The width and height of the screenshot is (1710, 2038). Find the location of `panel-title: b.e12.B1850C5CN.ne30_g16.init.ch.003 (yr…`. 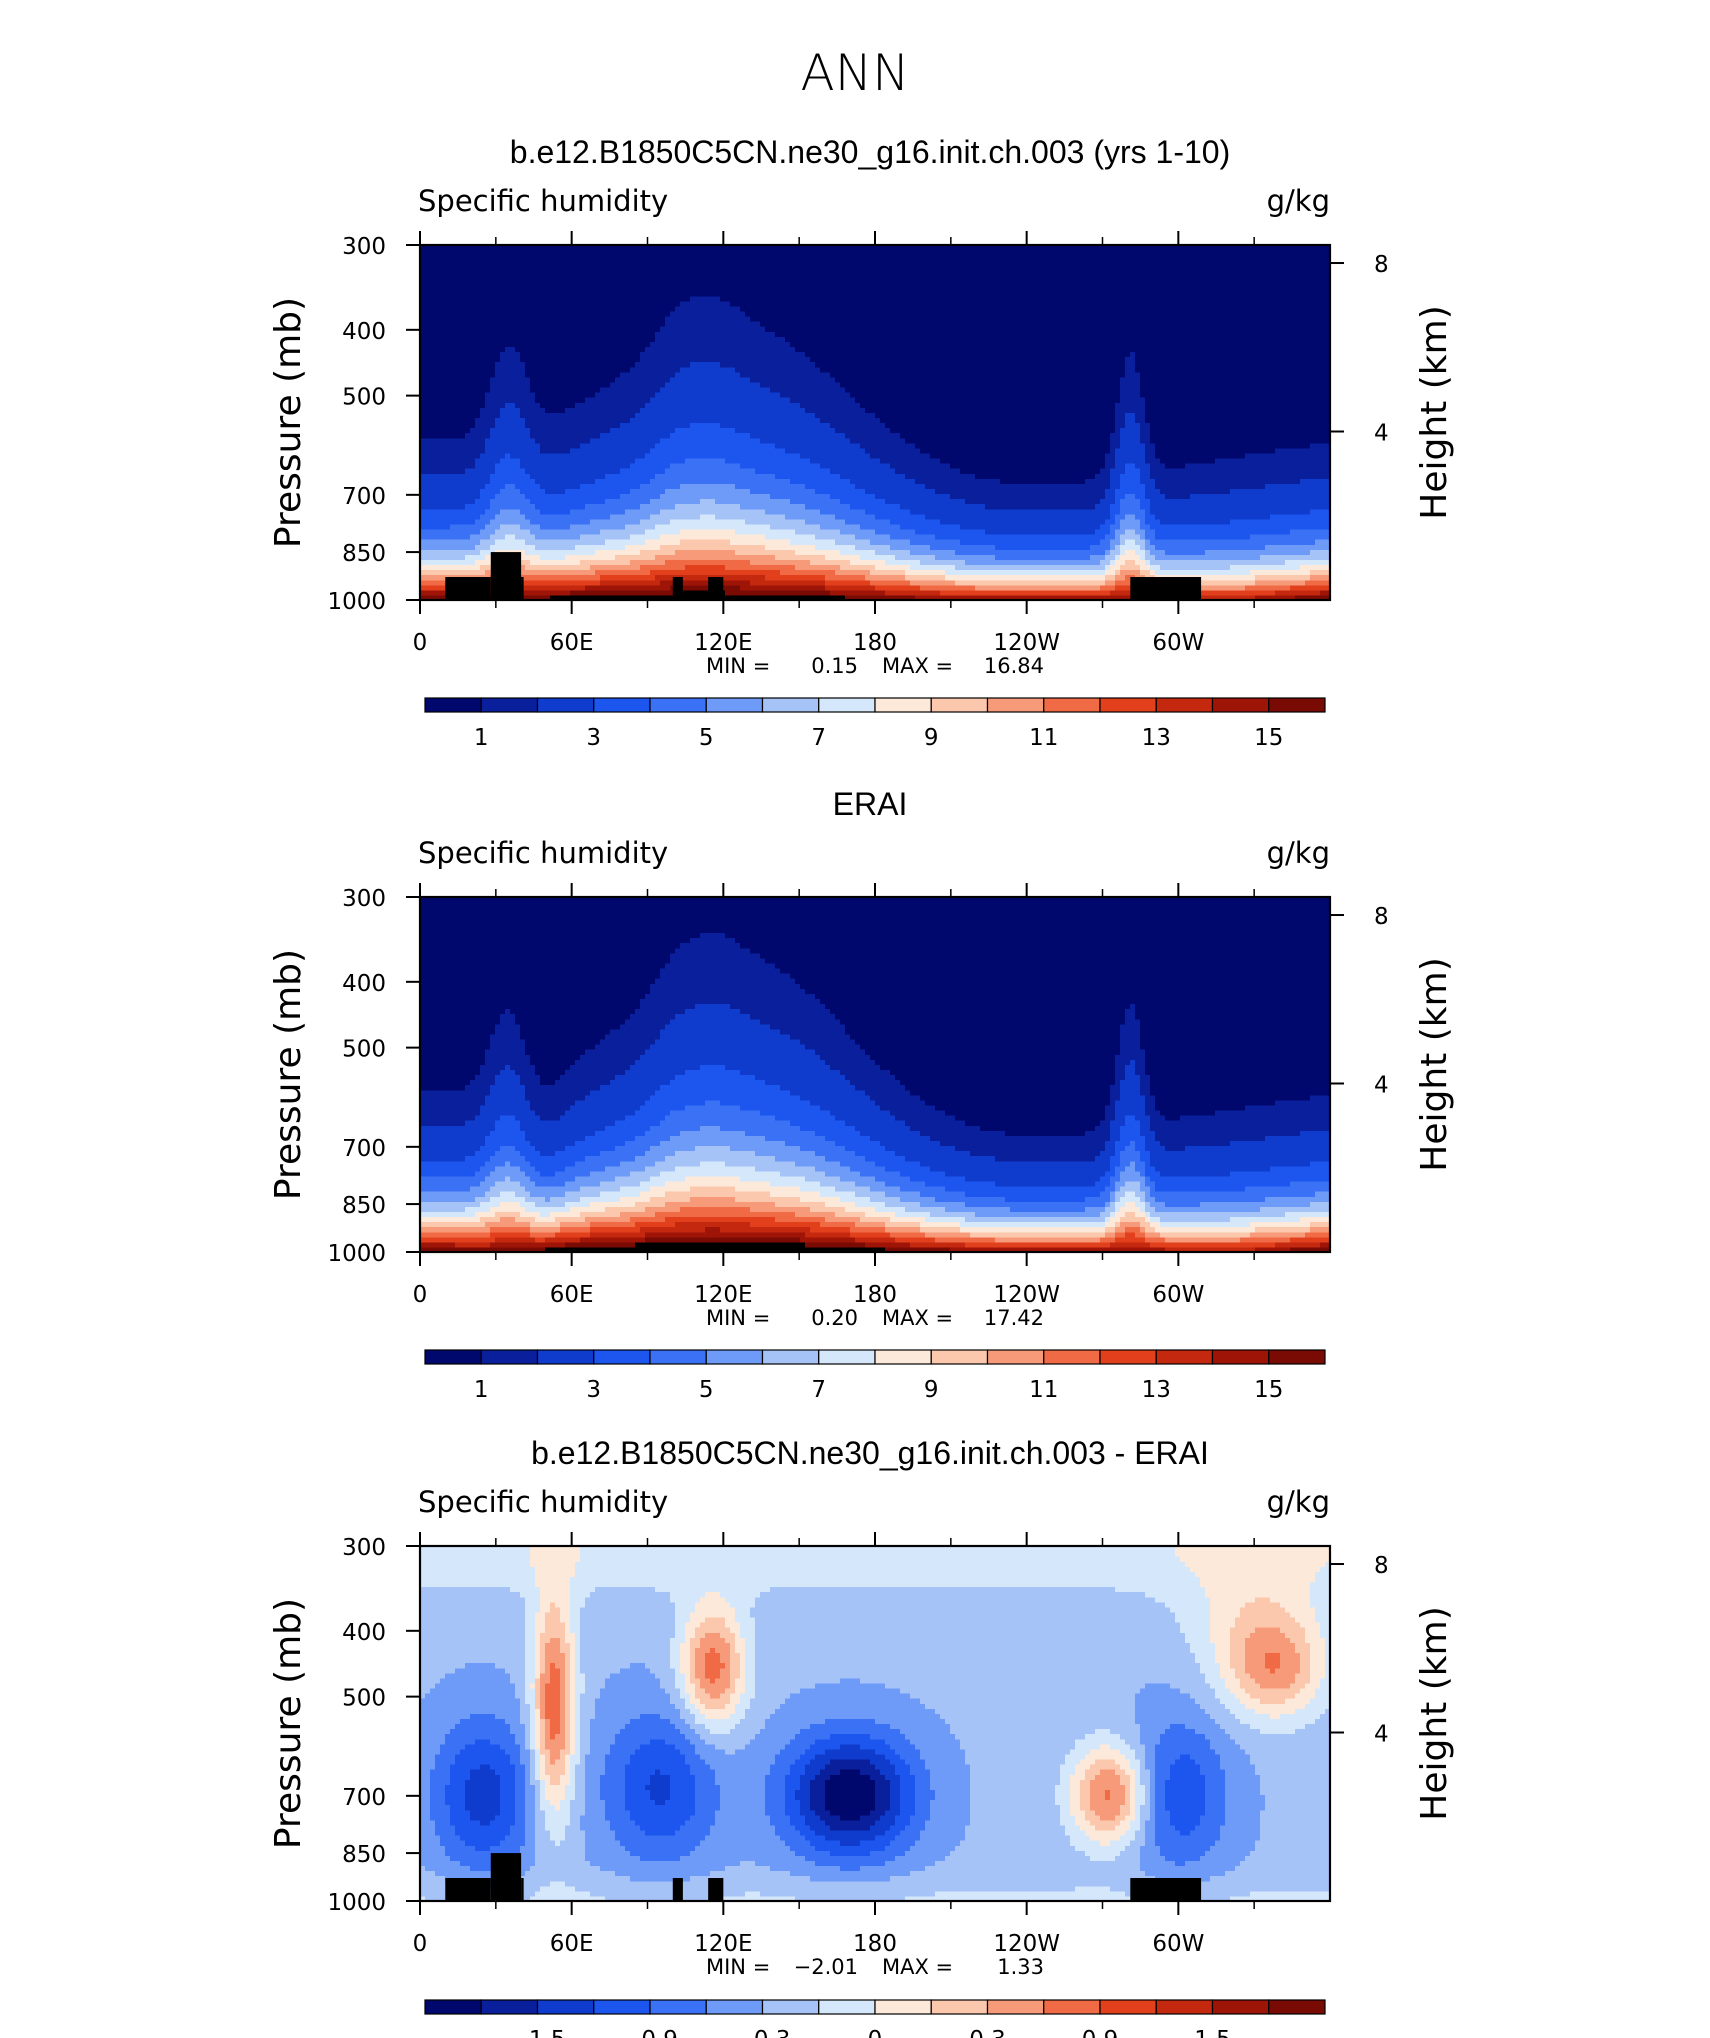

panel-title: b.e12.B1850C5CN.ne30_g16.init.ch.003 (yr… is located at coordinates (870, 152).